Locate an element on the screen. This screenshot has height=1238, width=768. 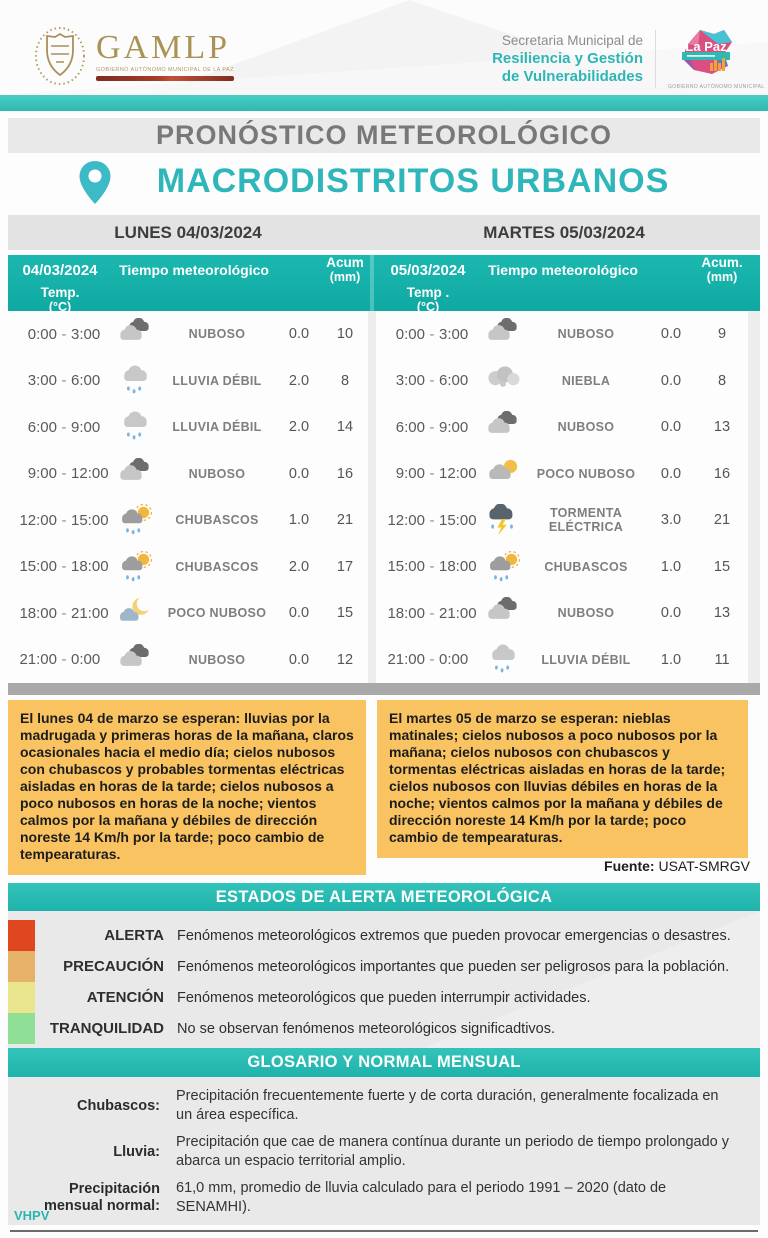
temperature-value: 12 is located at coordinates (345, 659).